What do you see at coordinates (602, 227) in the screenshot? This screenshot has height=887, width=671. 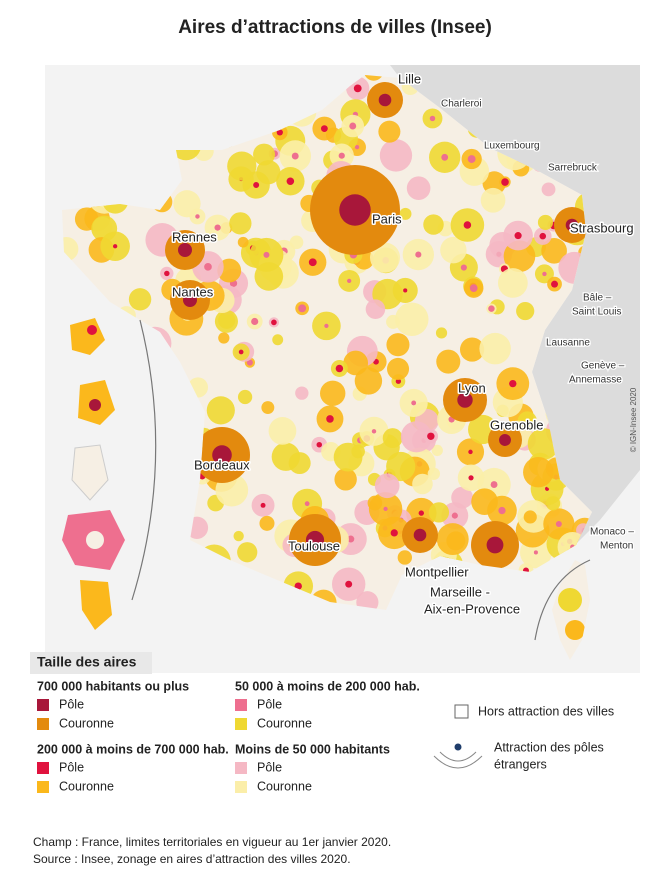 I see `city-label: Strasbourg` at bounding box center [602, 227].